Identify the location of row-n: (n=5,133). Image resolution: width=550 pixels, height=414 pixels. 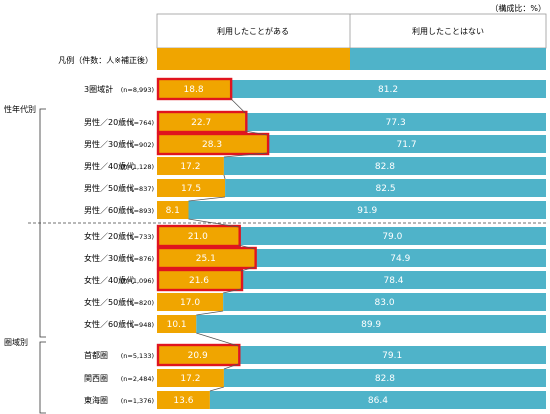
(137, 356).